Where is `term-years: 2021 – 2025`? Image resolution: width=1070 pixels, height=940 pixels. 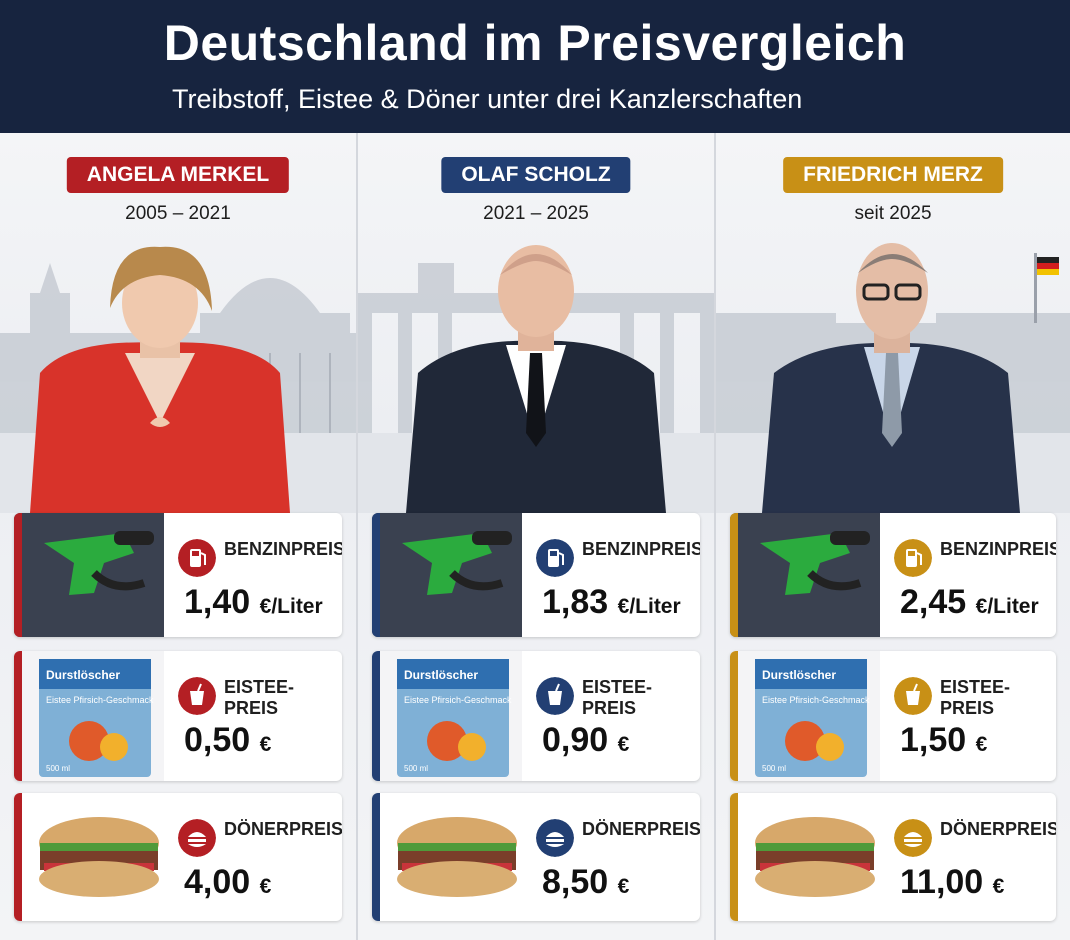
term-years: 2021 – 2025 is located at coordinates (536, 213).